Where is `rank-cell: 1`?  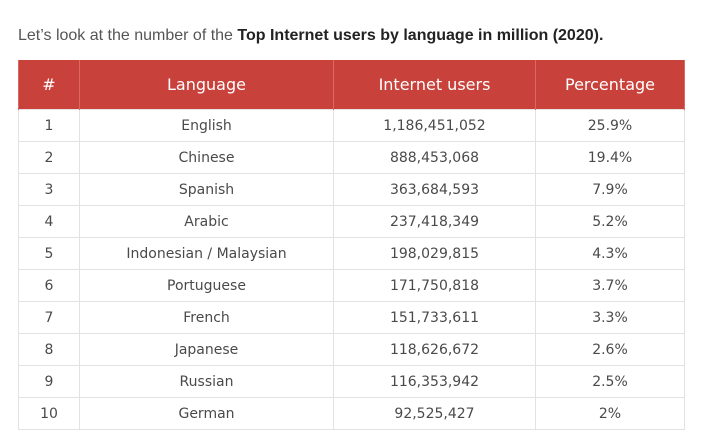
rank-cell: 1 is located at coordinates (49, 125).